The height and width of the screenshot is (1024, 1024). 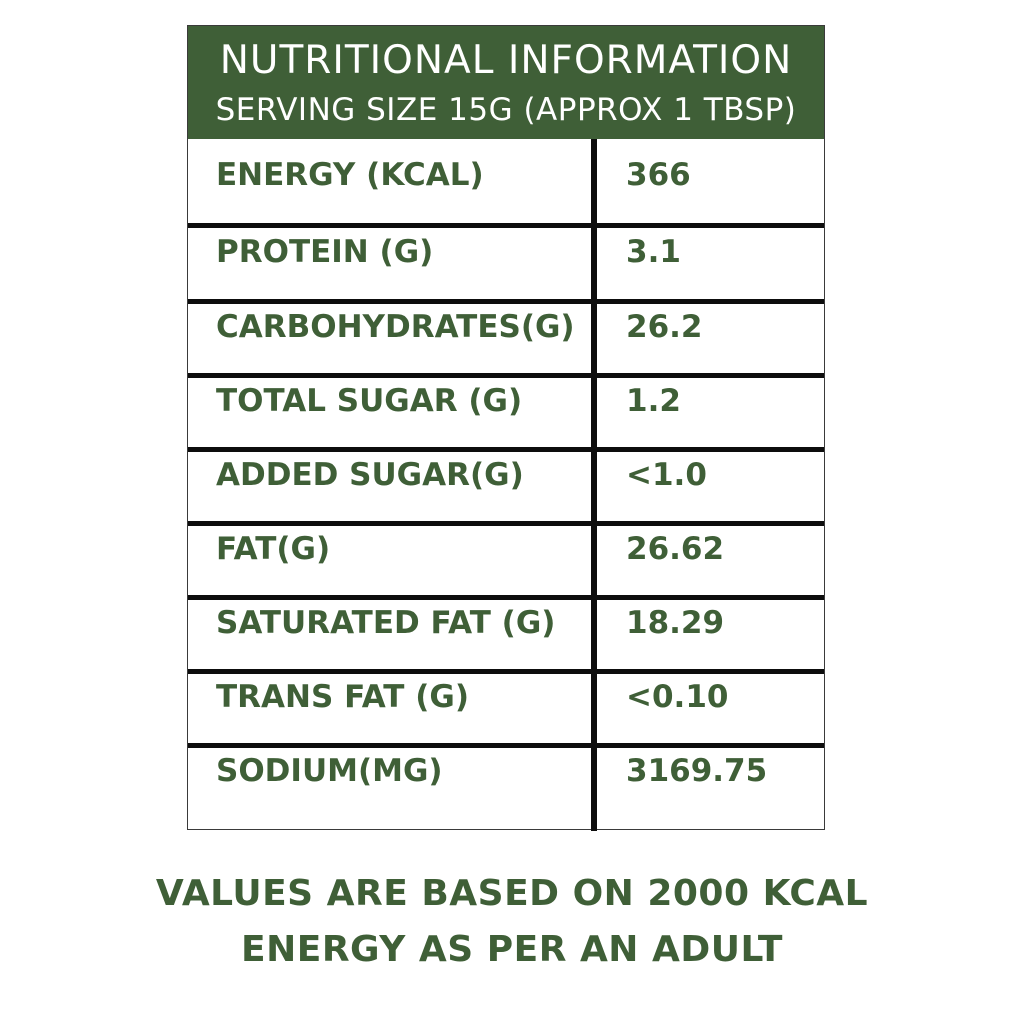 What do you see at coordinates (506, 772) in the screenshot?
I see `table-row: SODIUM(MG) 3169.75` at bounding box center [506, 772].